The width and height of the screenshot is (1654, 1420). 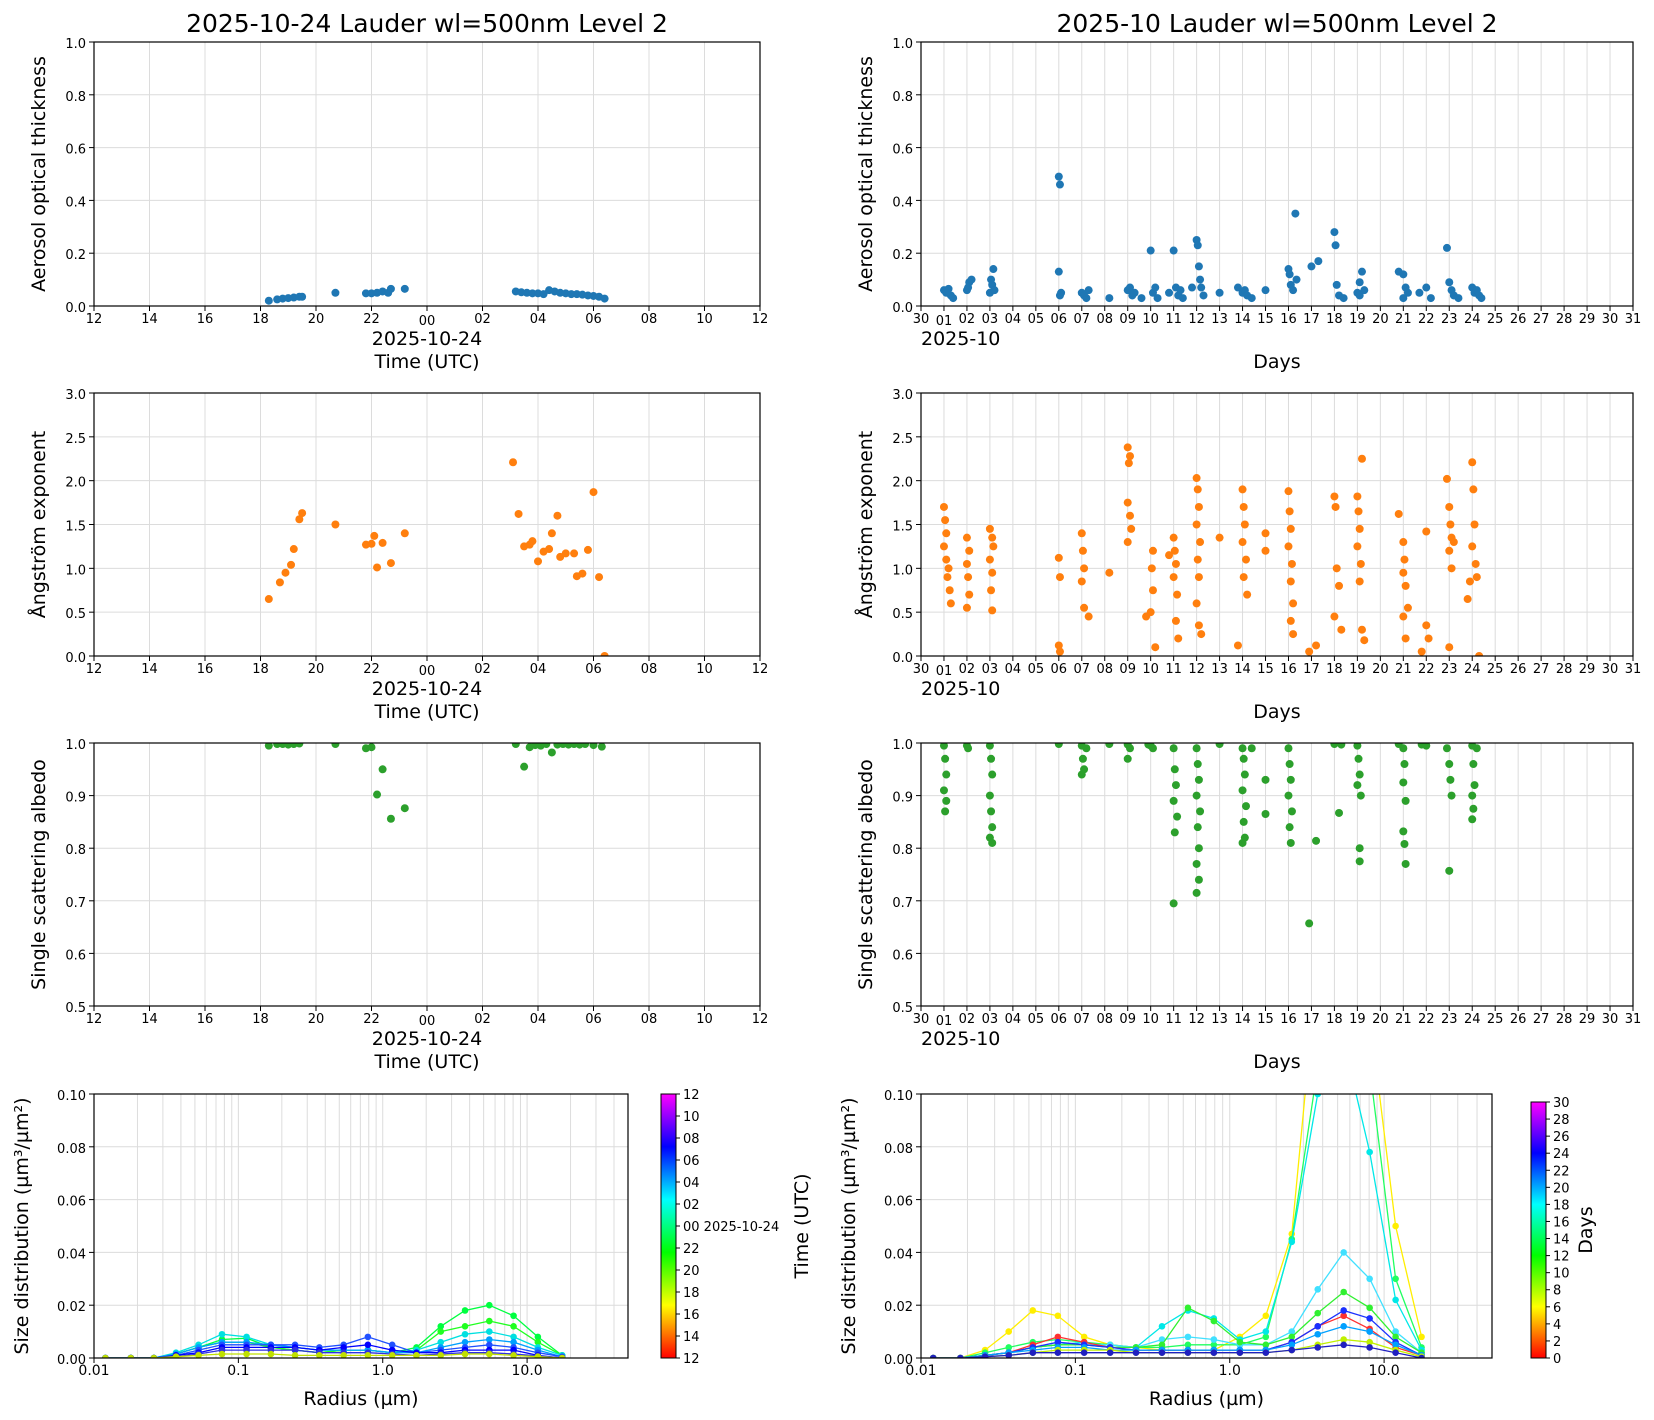 I want to click on x-tick-label: 02, so click(x=482, y=319).